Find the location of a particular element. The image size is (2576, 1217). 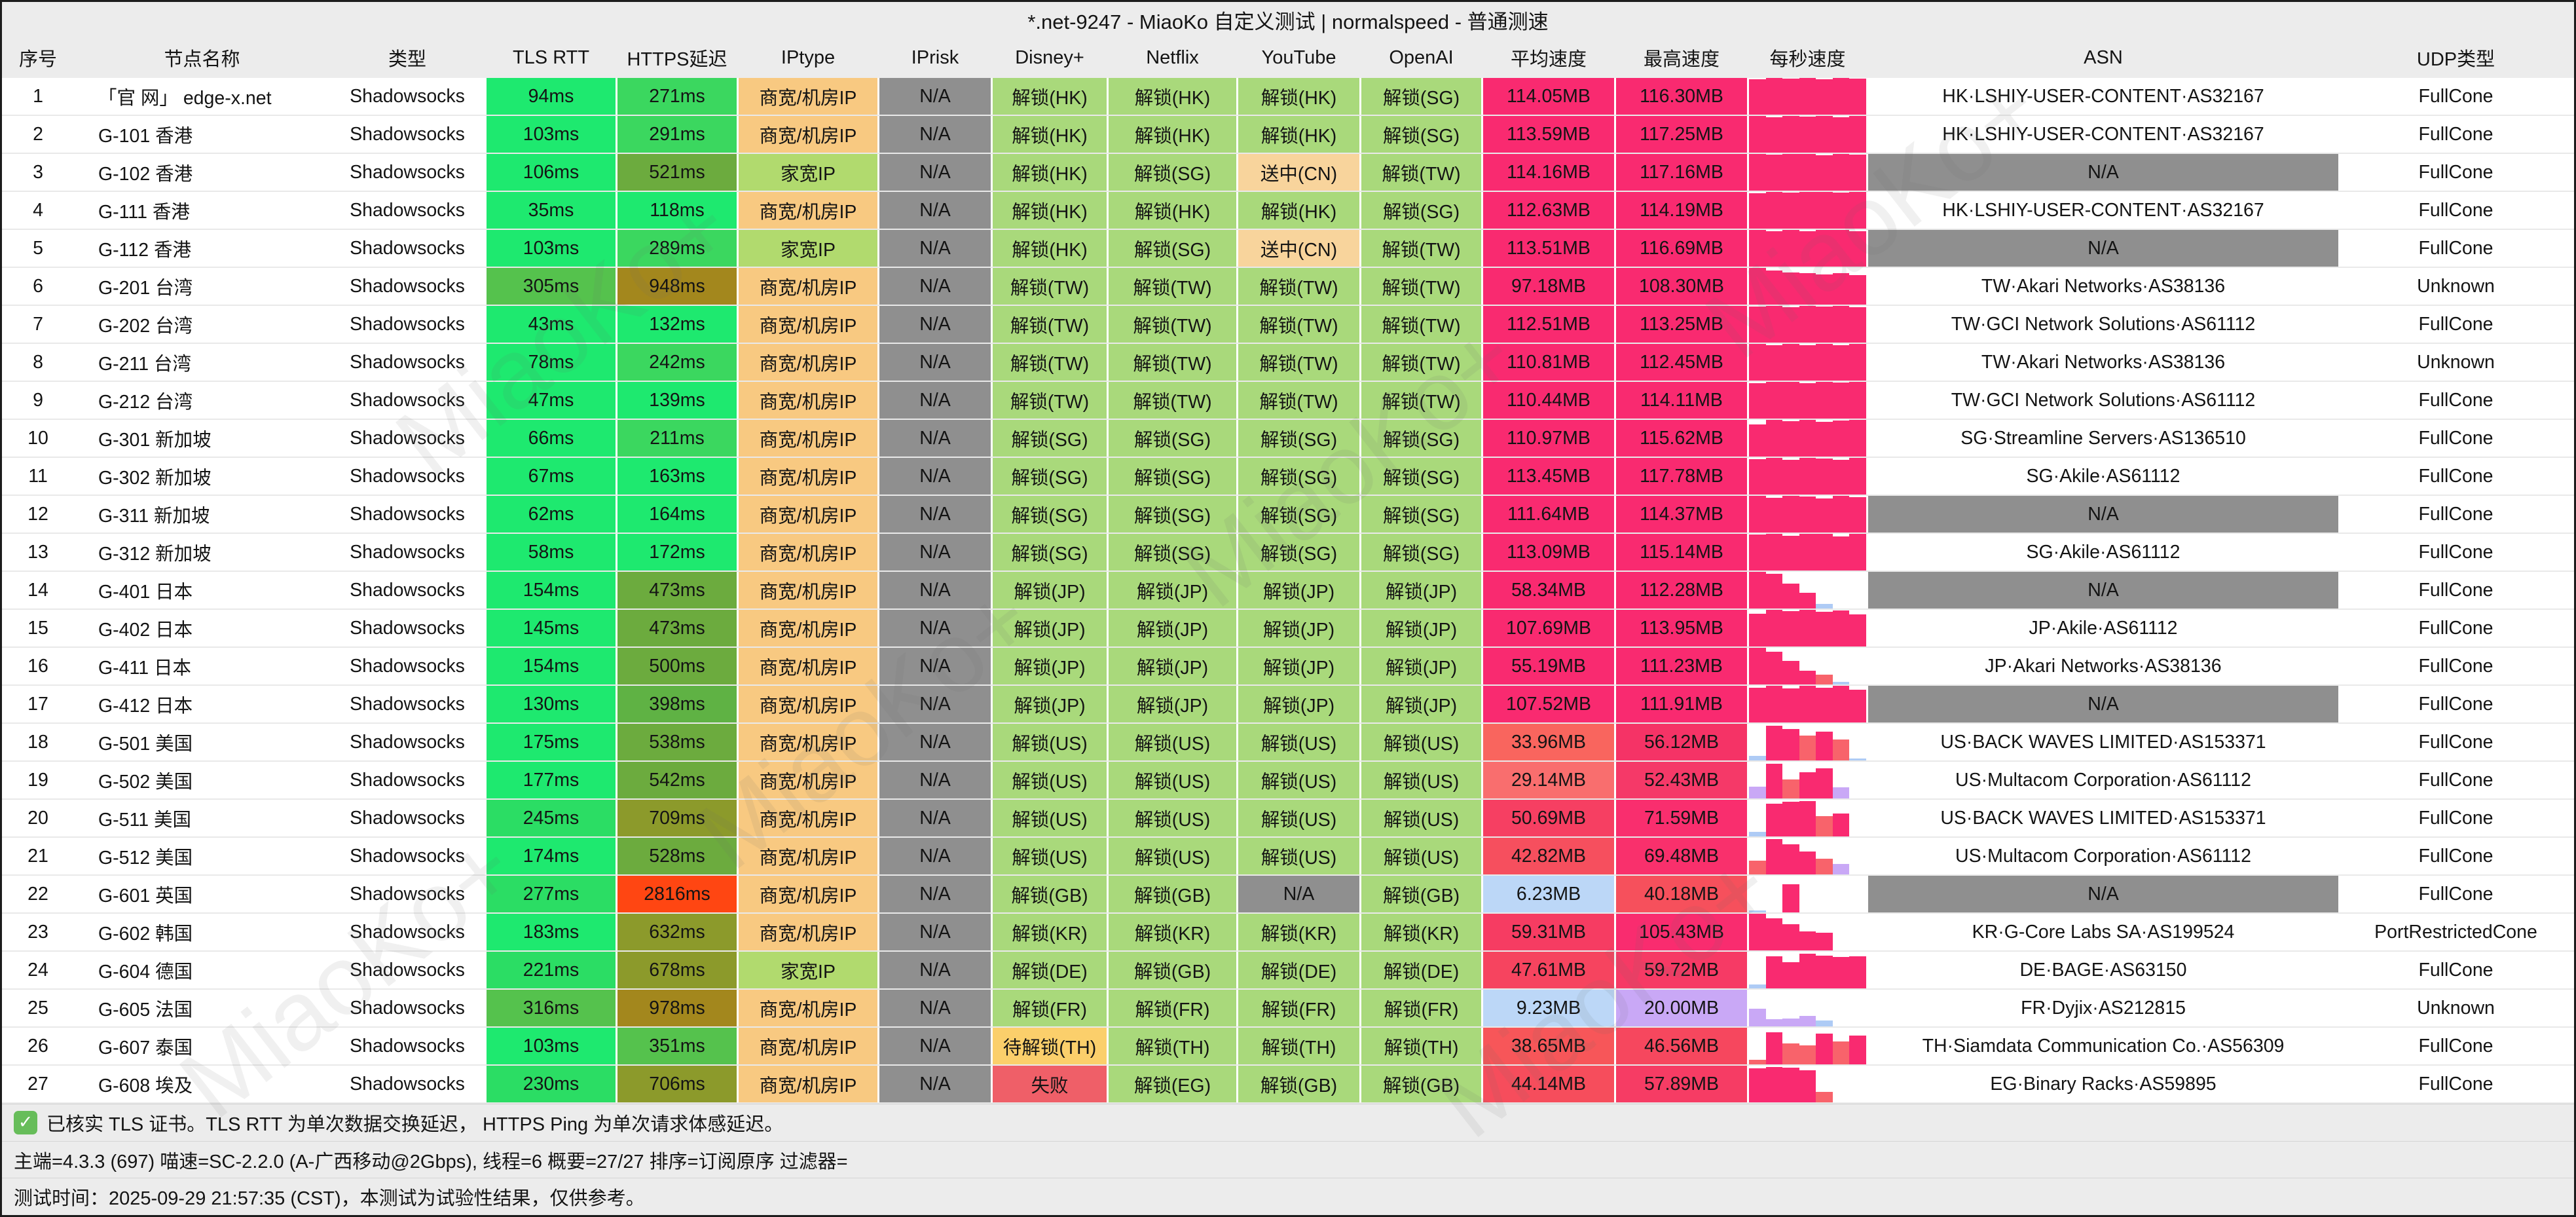

cell-asn: SG·Akile·AS61112 is located at coordinates (2103, 476).